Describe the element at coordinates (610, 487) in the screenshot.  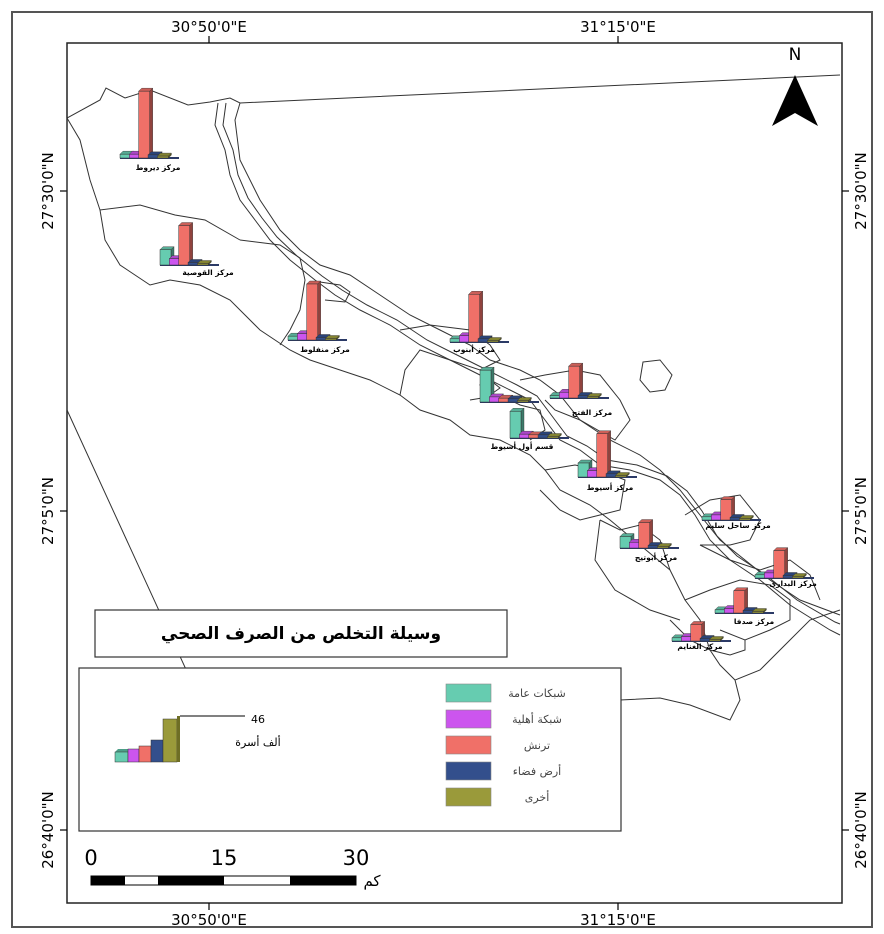
I see `district-label: مركز أسيوط` at that location.